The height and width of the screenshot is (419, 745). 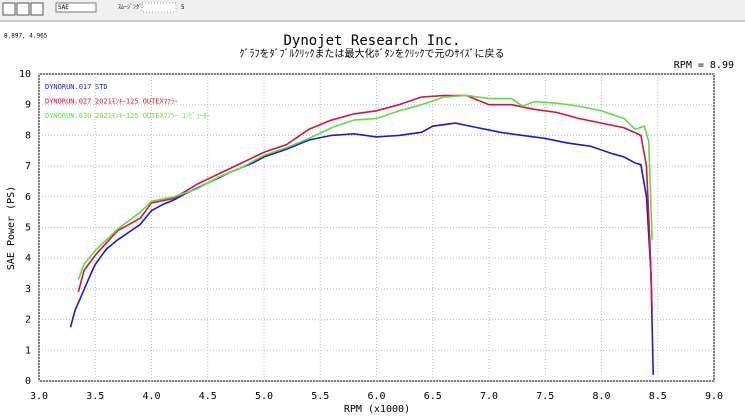 I want to click on x-tick-label: 5.5, so click(x=320, y=396).